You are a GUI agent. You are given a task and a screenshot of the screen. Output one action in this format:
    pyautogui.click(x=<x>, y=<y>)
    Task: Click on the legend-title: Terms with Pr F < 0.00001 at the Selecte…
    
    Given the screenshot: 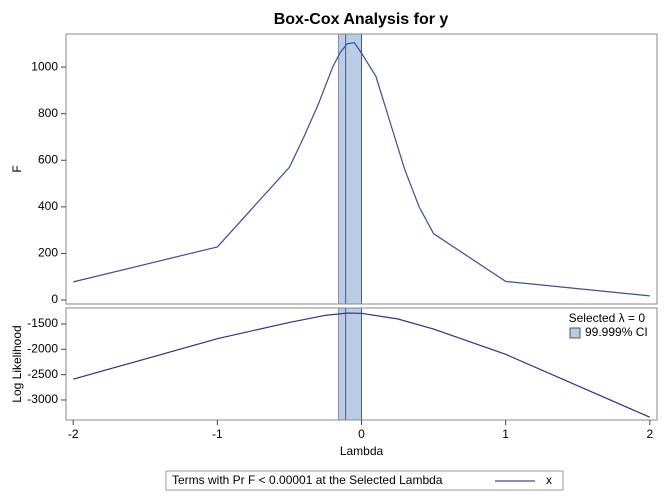 What is the action you would take?
    pyautogui.click(x=307, y=480)
    